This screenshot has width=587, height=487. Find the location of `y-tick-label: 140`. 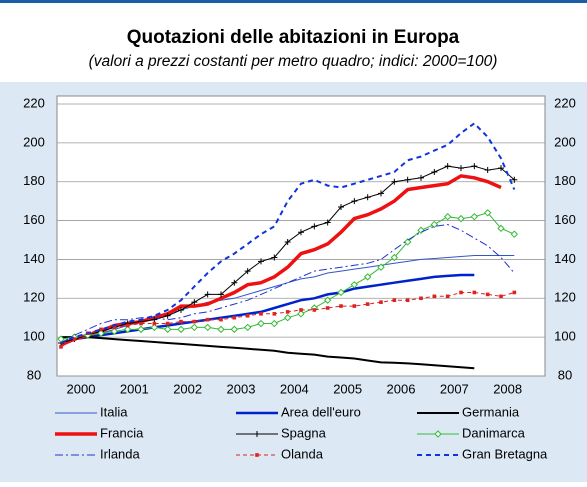

y-tick-label: 140 is located at coordinates (34, 258).